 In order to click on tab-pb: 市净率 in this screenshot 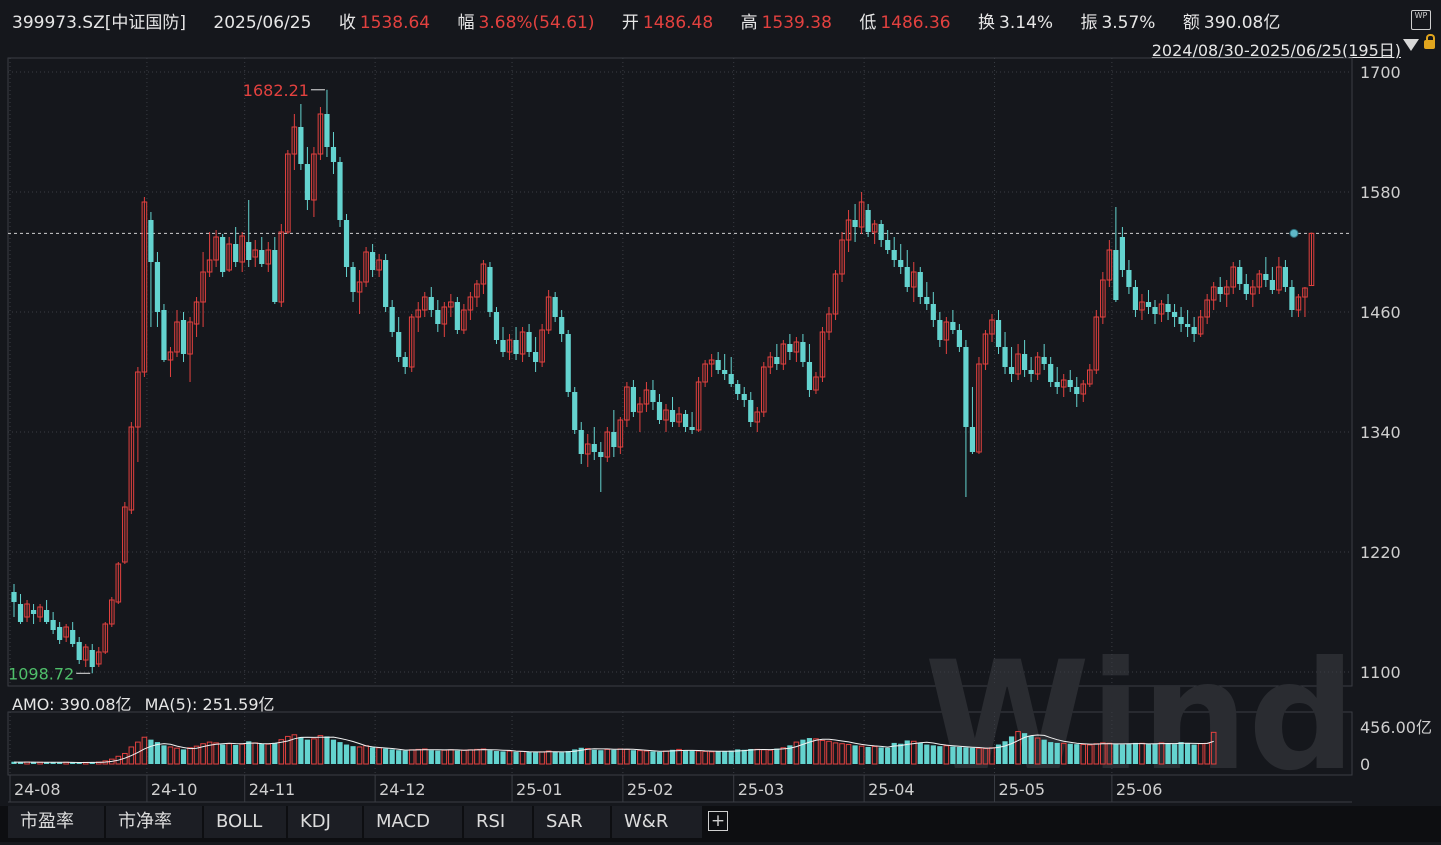, I will do `click(154, 822)`.